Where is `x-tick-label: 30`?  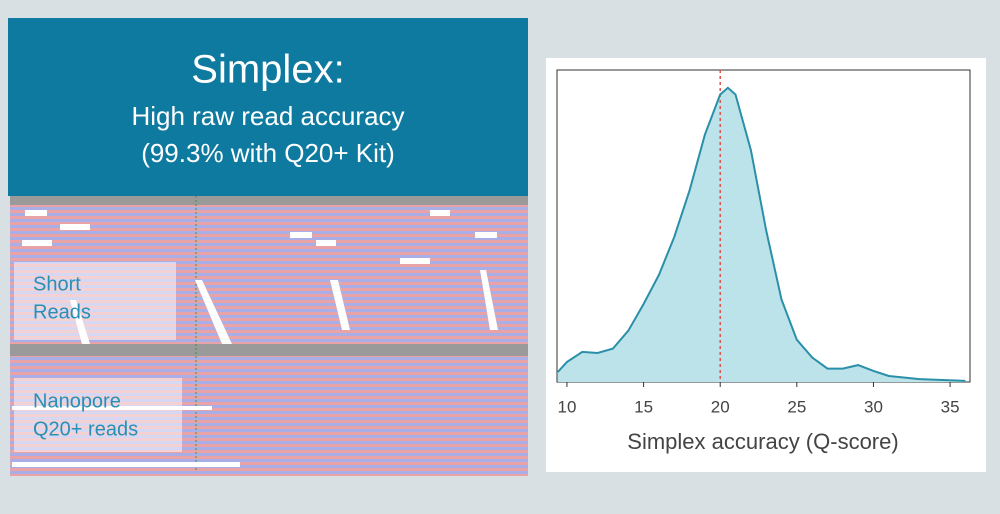
x-tick-label: 30 is located at coordinates (873, 406).